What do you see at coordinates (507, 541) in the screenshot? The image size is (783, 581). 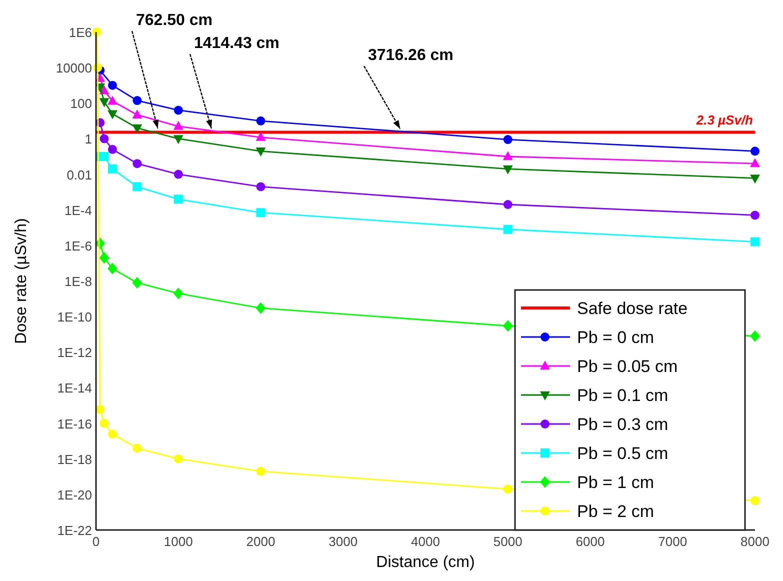 I see `x-tick-label: 5000` at bounding box center [507, 541].